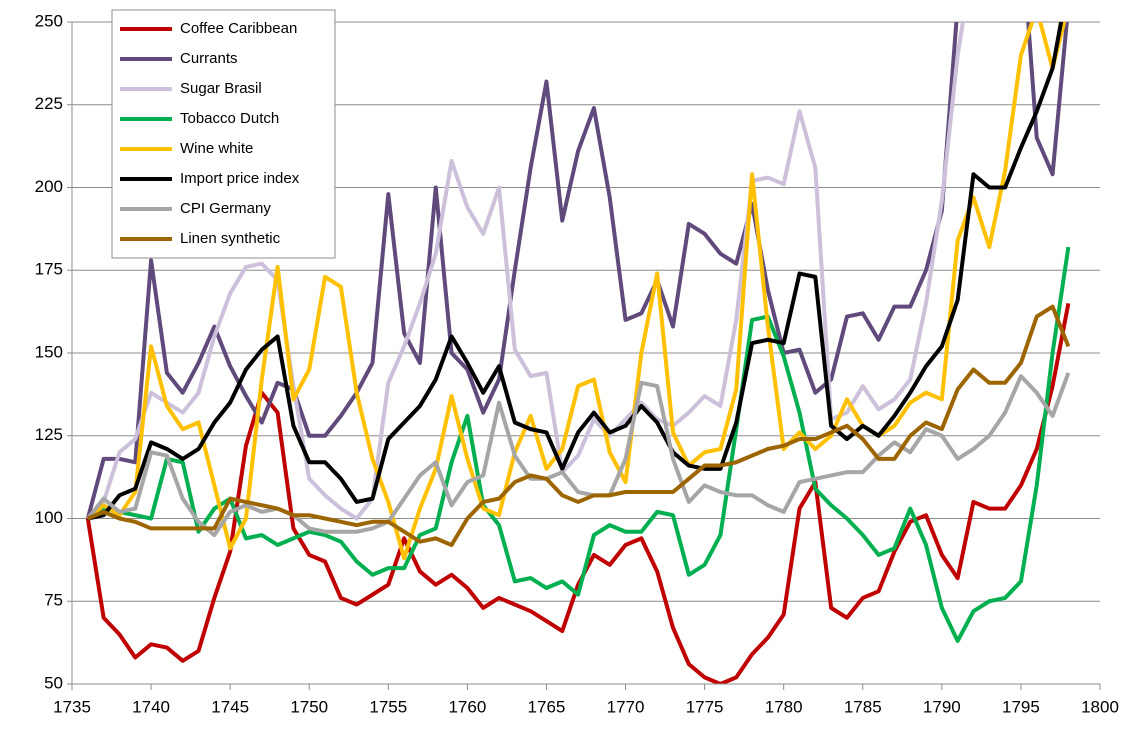 This screenshot has width=1132, height=731. I want to click on y-tick-label: 250, so click(49, 20).